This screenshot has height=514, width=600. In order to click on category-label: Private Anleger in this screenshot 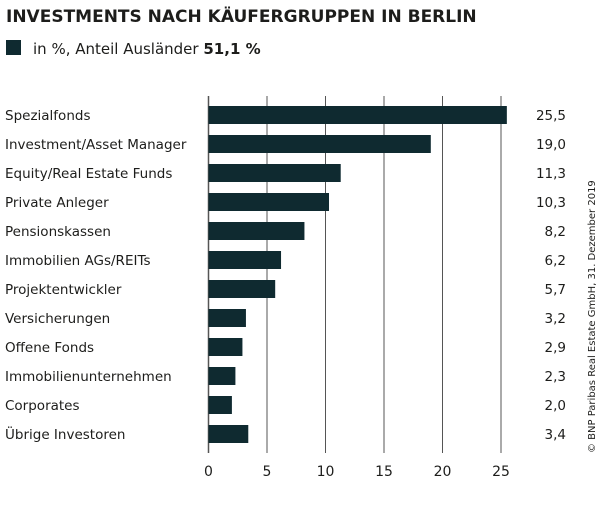, I will do `click(57, 203)`.